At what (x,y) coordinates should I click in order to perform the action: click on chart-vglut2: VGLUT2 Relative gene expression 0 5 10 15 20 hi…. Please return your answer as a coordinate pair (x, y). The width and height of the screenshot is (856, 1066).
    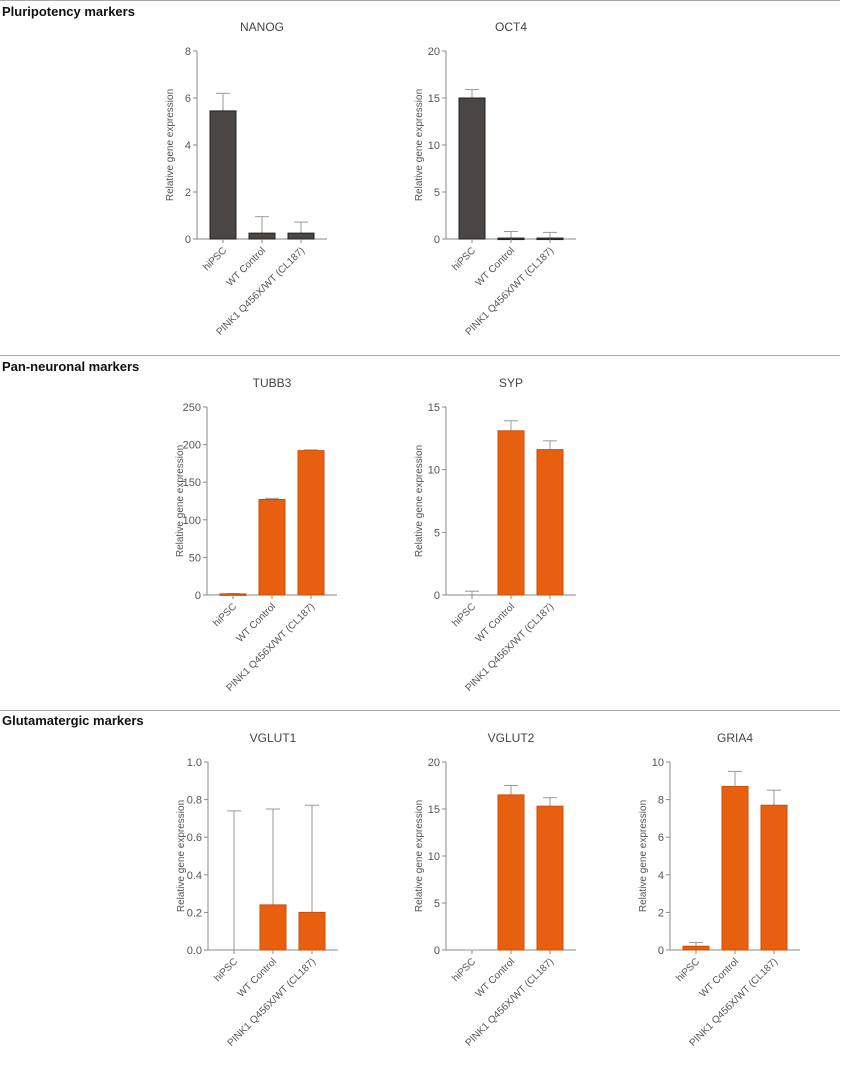
    Looking at the image, I should click on (495, 890).